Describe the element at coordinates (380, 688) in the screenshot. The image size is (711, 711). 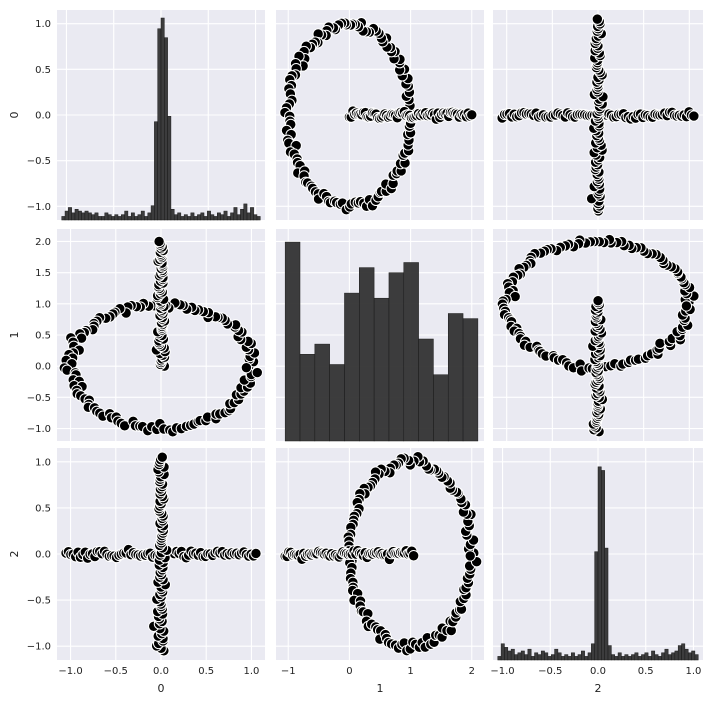
I see `x-axis-label: 1` at that location.